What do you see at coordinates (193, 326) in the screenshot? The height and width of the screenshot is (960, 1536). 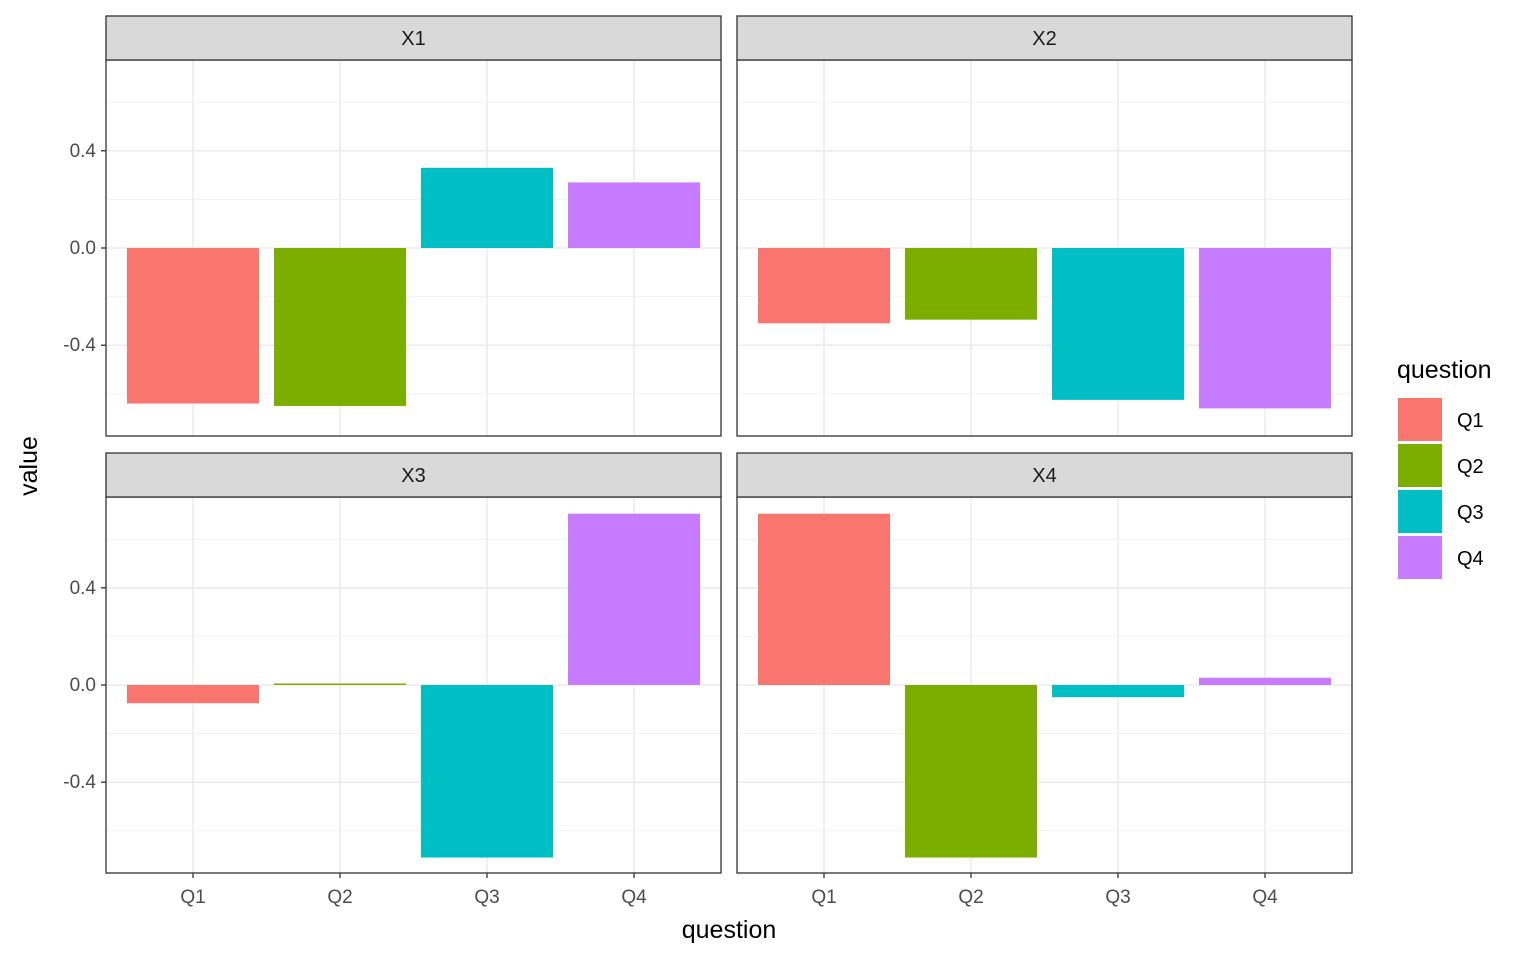 I see `bar-x1-q1` at bounding box center [193, 326].